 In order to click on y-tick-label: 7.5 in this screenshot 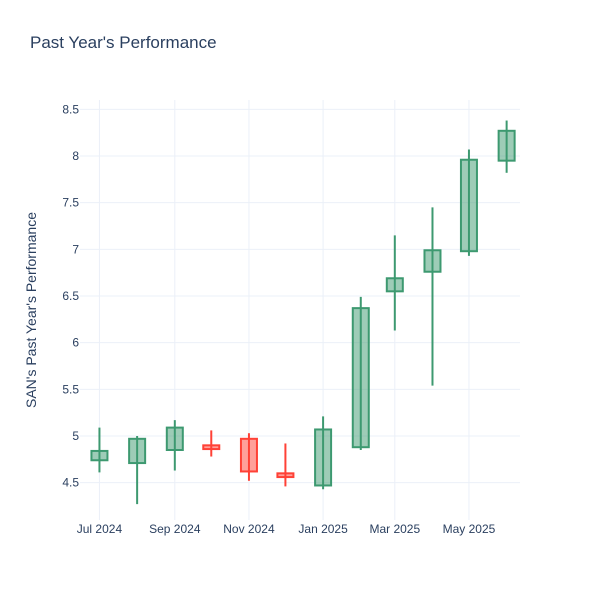, I will do `click(70, 203)`.